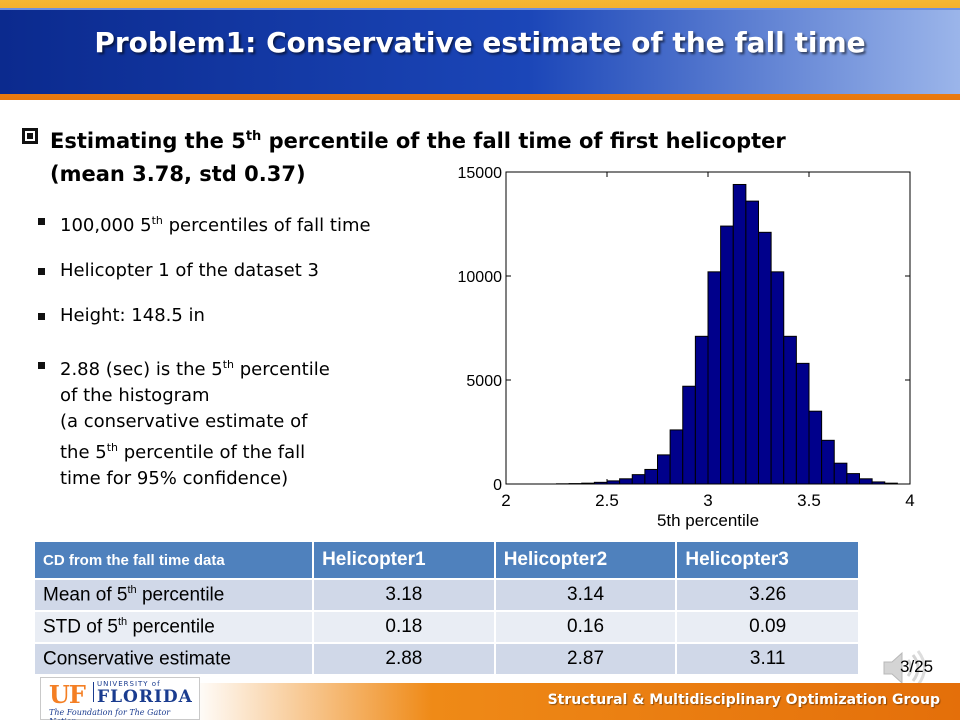  Describe the element at coordinates (404, 595) in the screenshot. I see `table-cell: 3.18` at that location.